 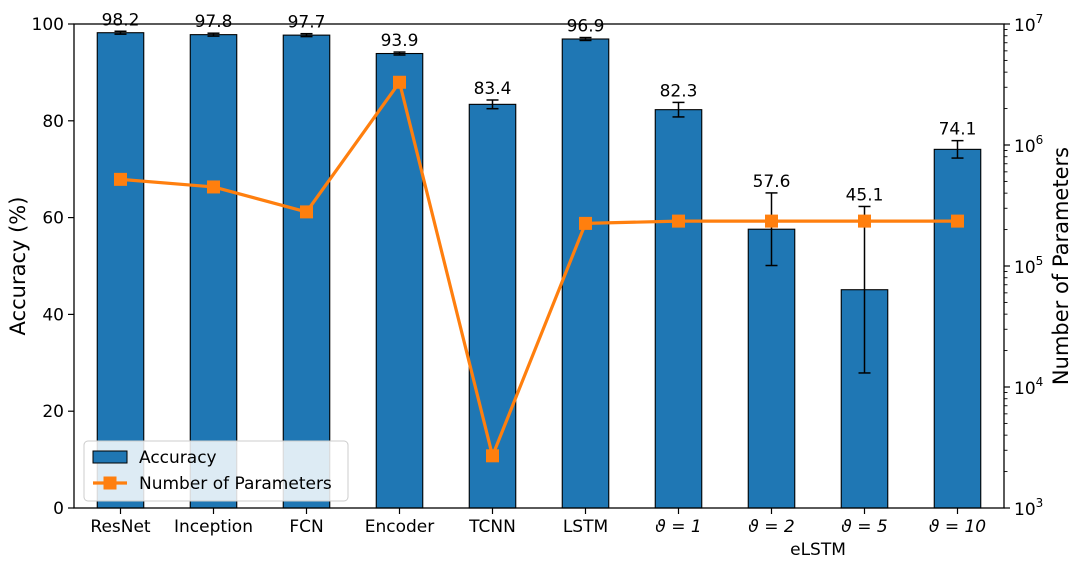 I want to click on right-tick-label: 10³, so click(x=1028, y=508).